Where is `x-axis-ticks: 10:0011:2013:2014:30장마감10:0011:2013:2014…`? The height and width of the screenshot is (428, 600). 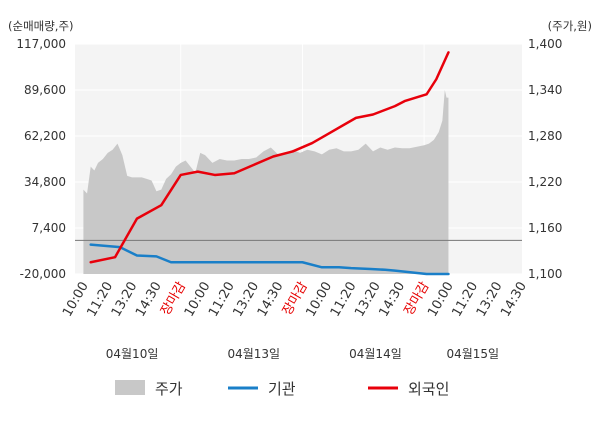 x-axis-ticks: 10:0011:2013:2014:30장마감10:0011:2013:2014… is located at coordinates (295, 299).